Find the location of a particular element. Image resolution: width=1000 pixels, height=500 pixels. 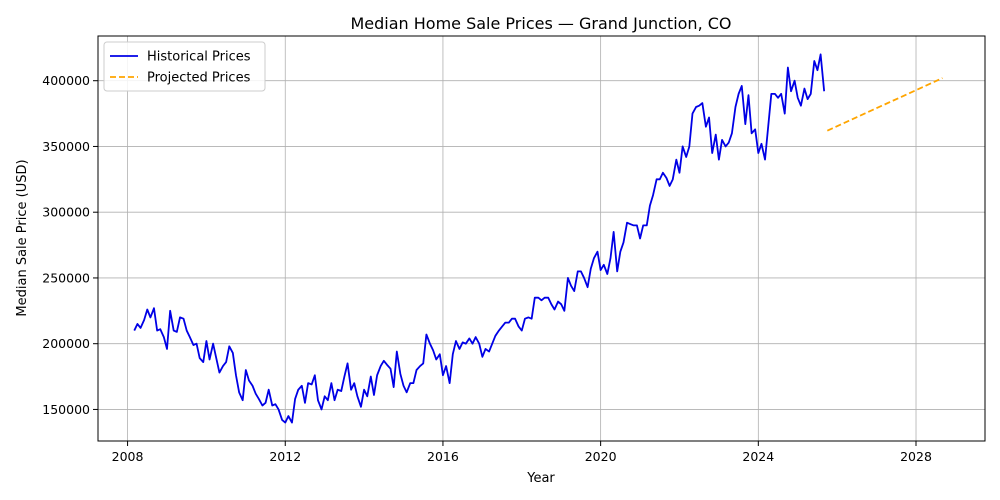

legend-box is located at coordinates (184, 66).